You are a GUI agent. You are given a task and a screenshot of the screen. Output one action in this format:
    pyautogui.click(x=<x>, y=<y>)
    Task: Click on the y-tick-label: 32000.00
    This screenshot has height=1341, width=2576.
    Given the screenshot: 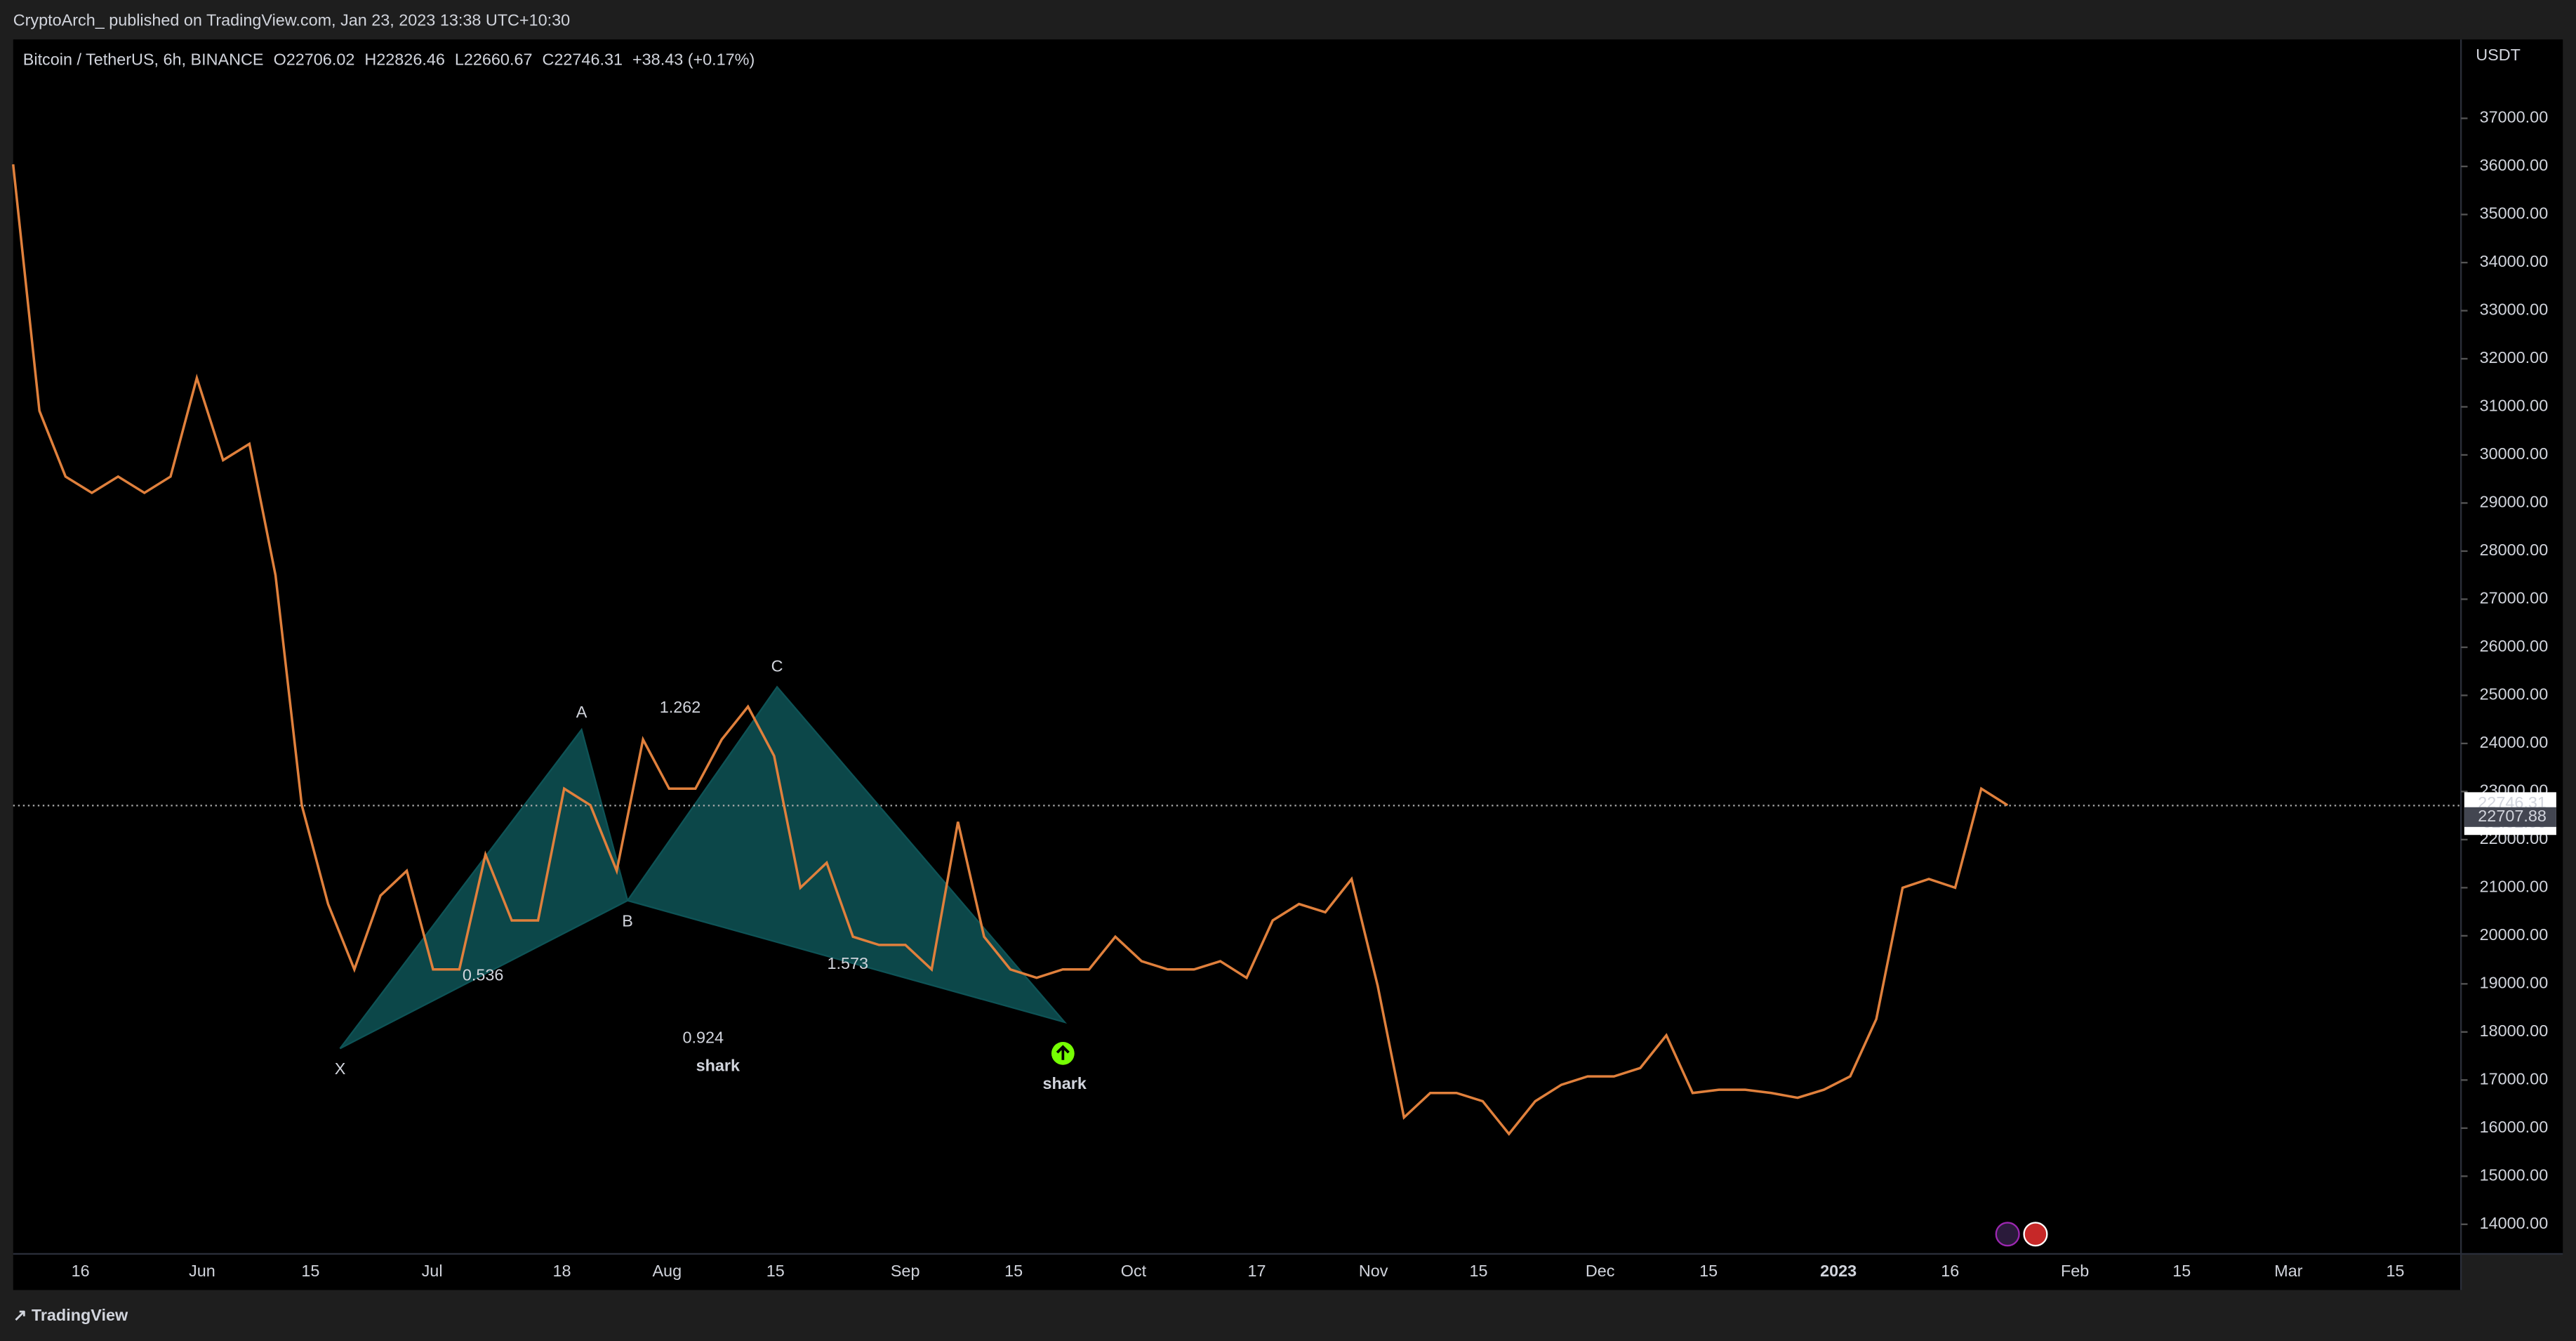 What is the action you would take?
    pyautogui.click(x=2515, y=357)
    